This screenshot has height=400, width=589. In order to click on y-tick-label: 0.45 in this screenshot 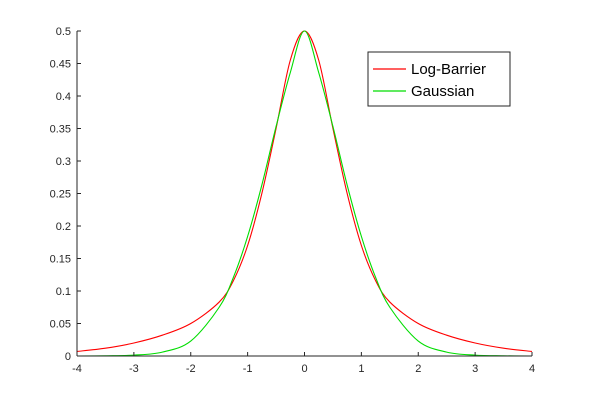, I will do `click(60, 65)`.